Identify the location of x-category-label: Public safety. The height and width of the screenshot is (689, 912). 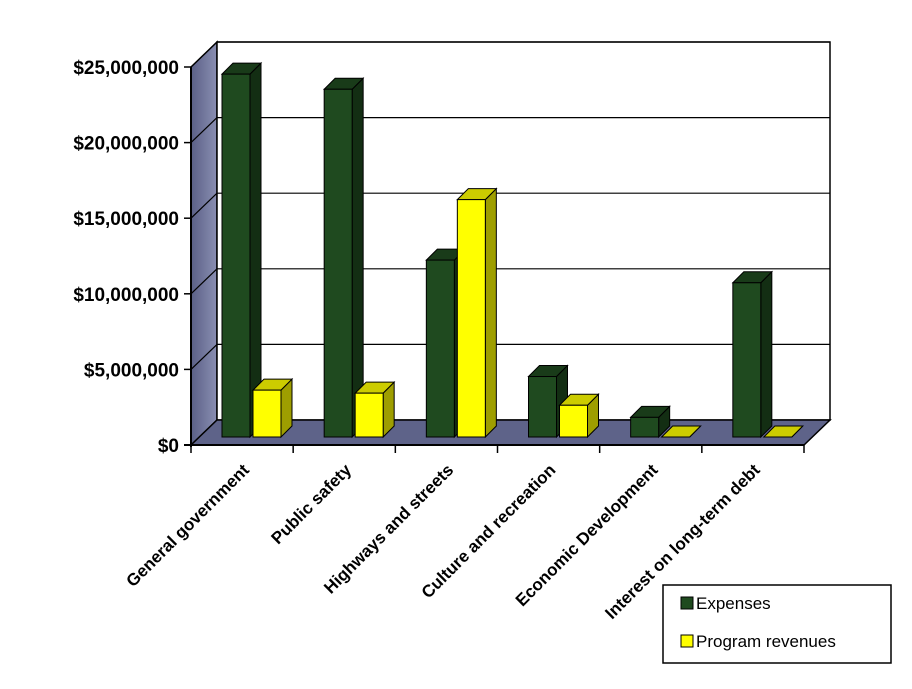
(311, 504).